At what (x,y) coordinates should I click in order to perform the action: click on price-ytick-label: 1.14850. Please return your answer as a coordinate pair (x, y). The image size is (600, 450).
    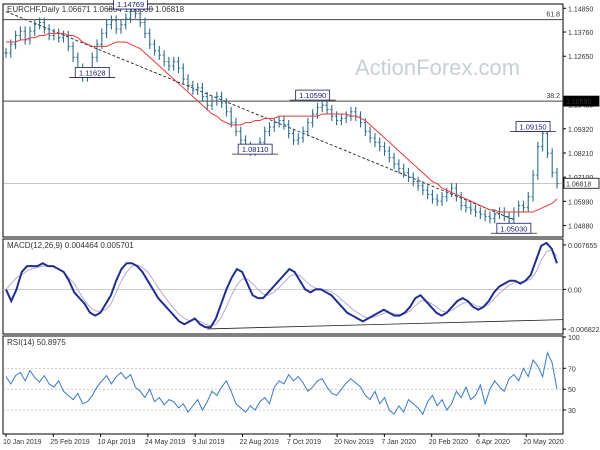
    Looking at the image, I should click on (580, 9).